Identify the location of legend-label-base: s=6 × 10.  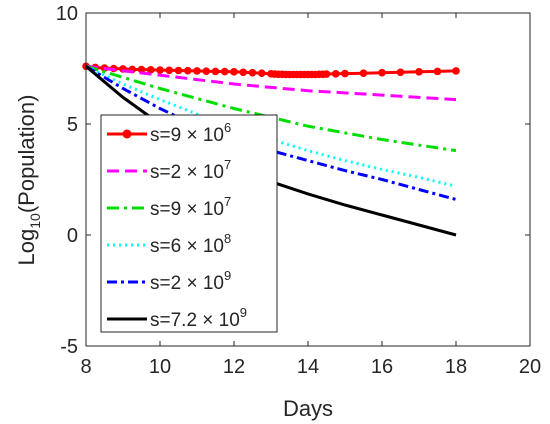
(187, 246).